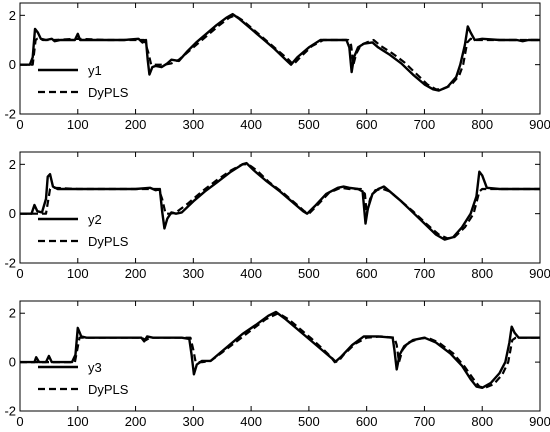  I want to click on legend-label: y2, so click(95, 219).